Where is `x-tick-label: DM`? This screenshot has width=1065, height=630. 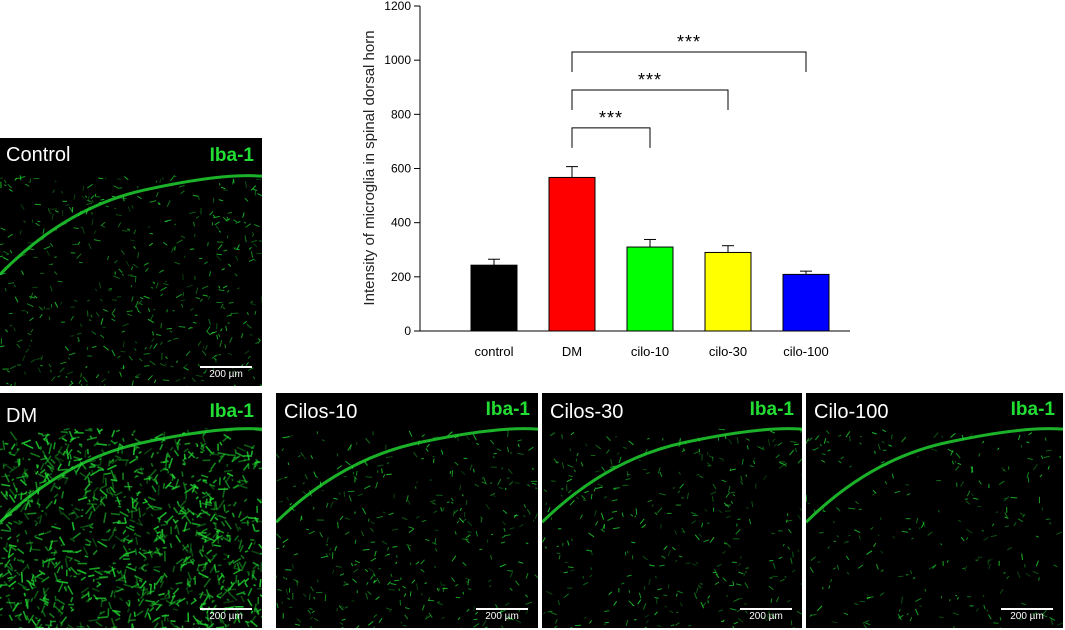
x-tick-label: DM is located at coordinates (572, 351).